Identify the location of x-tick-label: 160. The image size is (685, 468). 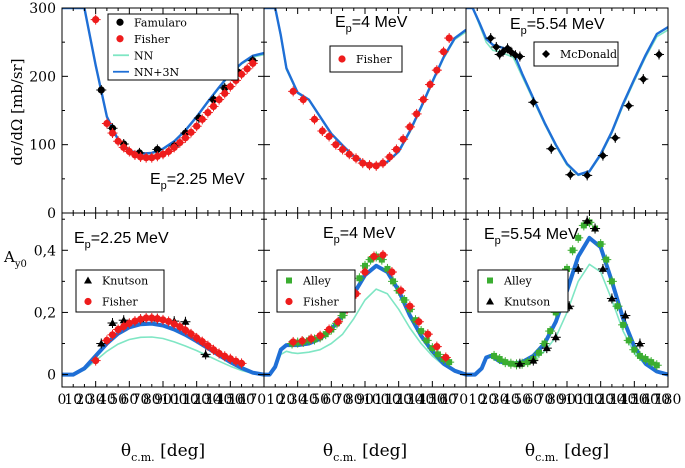
(241, 400).